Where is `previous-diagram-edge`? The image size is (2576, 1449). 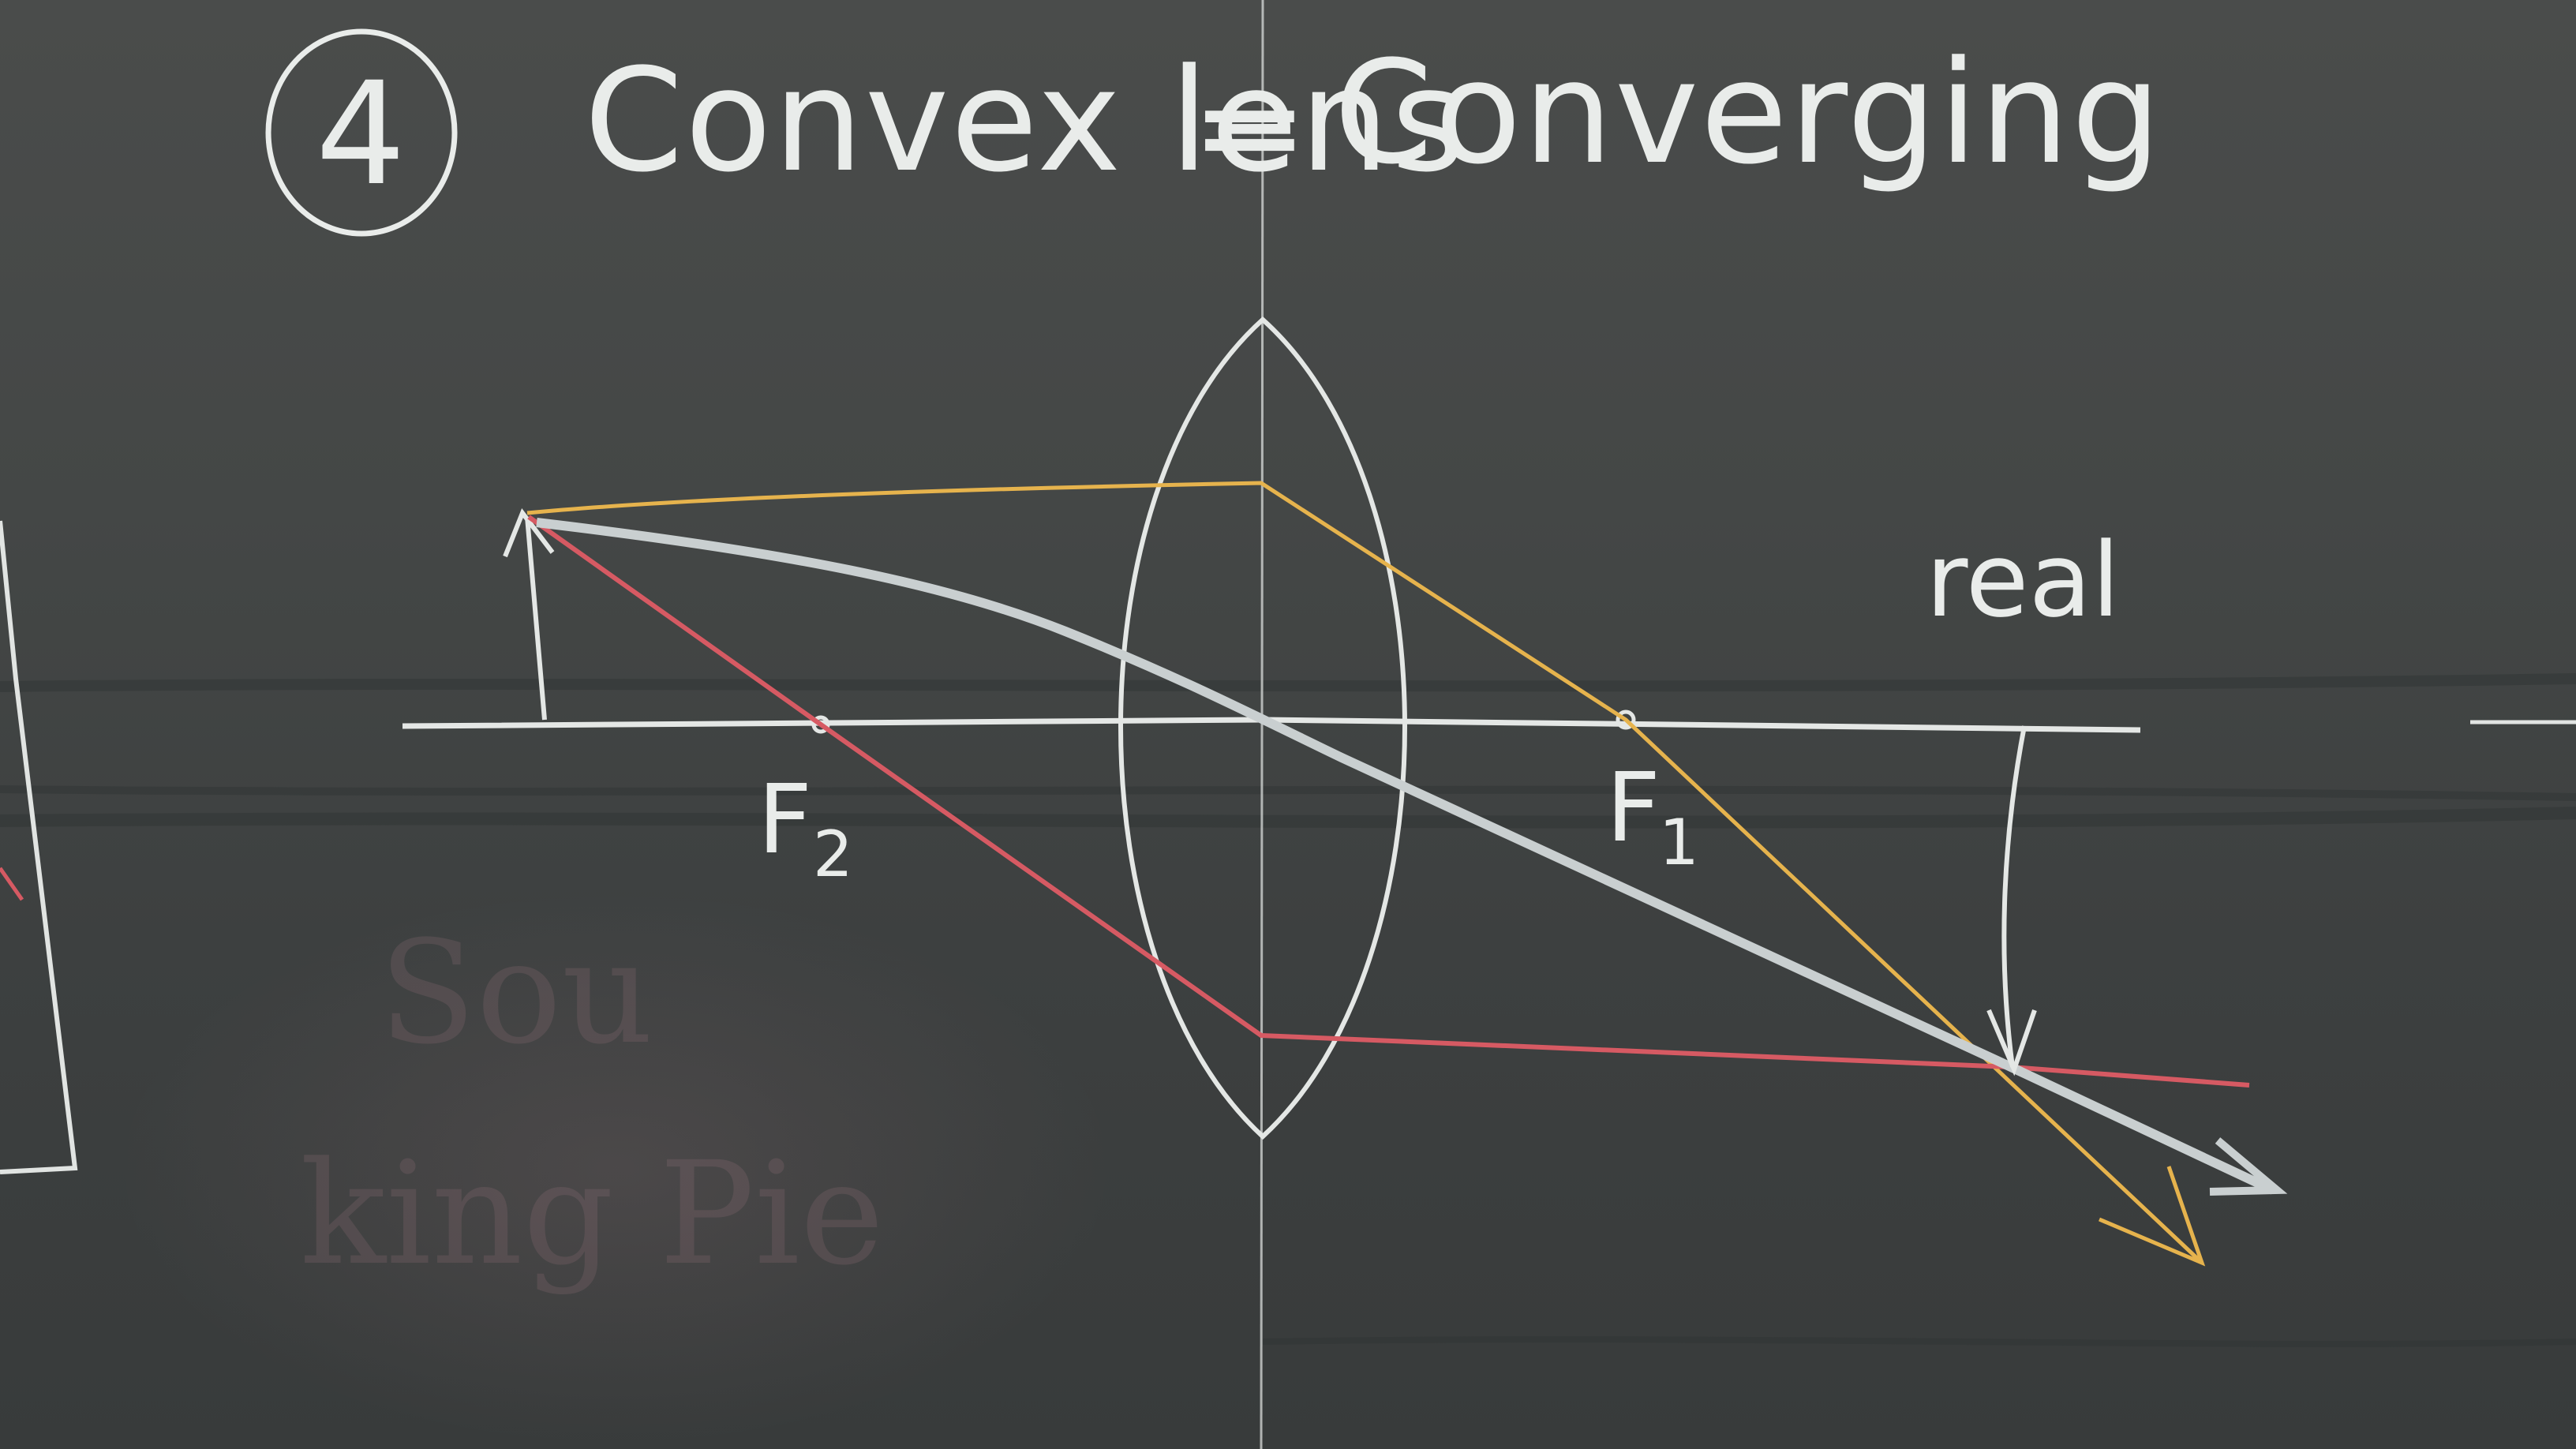
previous-diagram-edge is located at coordinates (39, 847).